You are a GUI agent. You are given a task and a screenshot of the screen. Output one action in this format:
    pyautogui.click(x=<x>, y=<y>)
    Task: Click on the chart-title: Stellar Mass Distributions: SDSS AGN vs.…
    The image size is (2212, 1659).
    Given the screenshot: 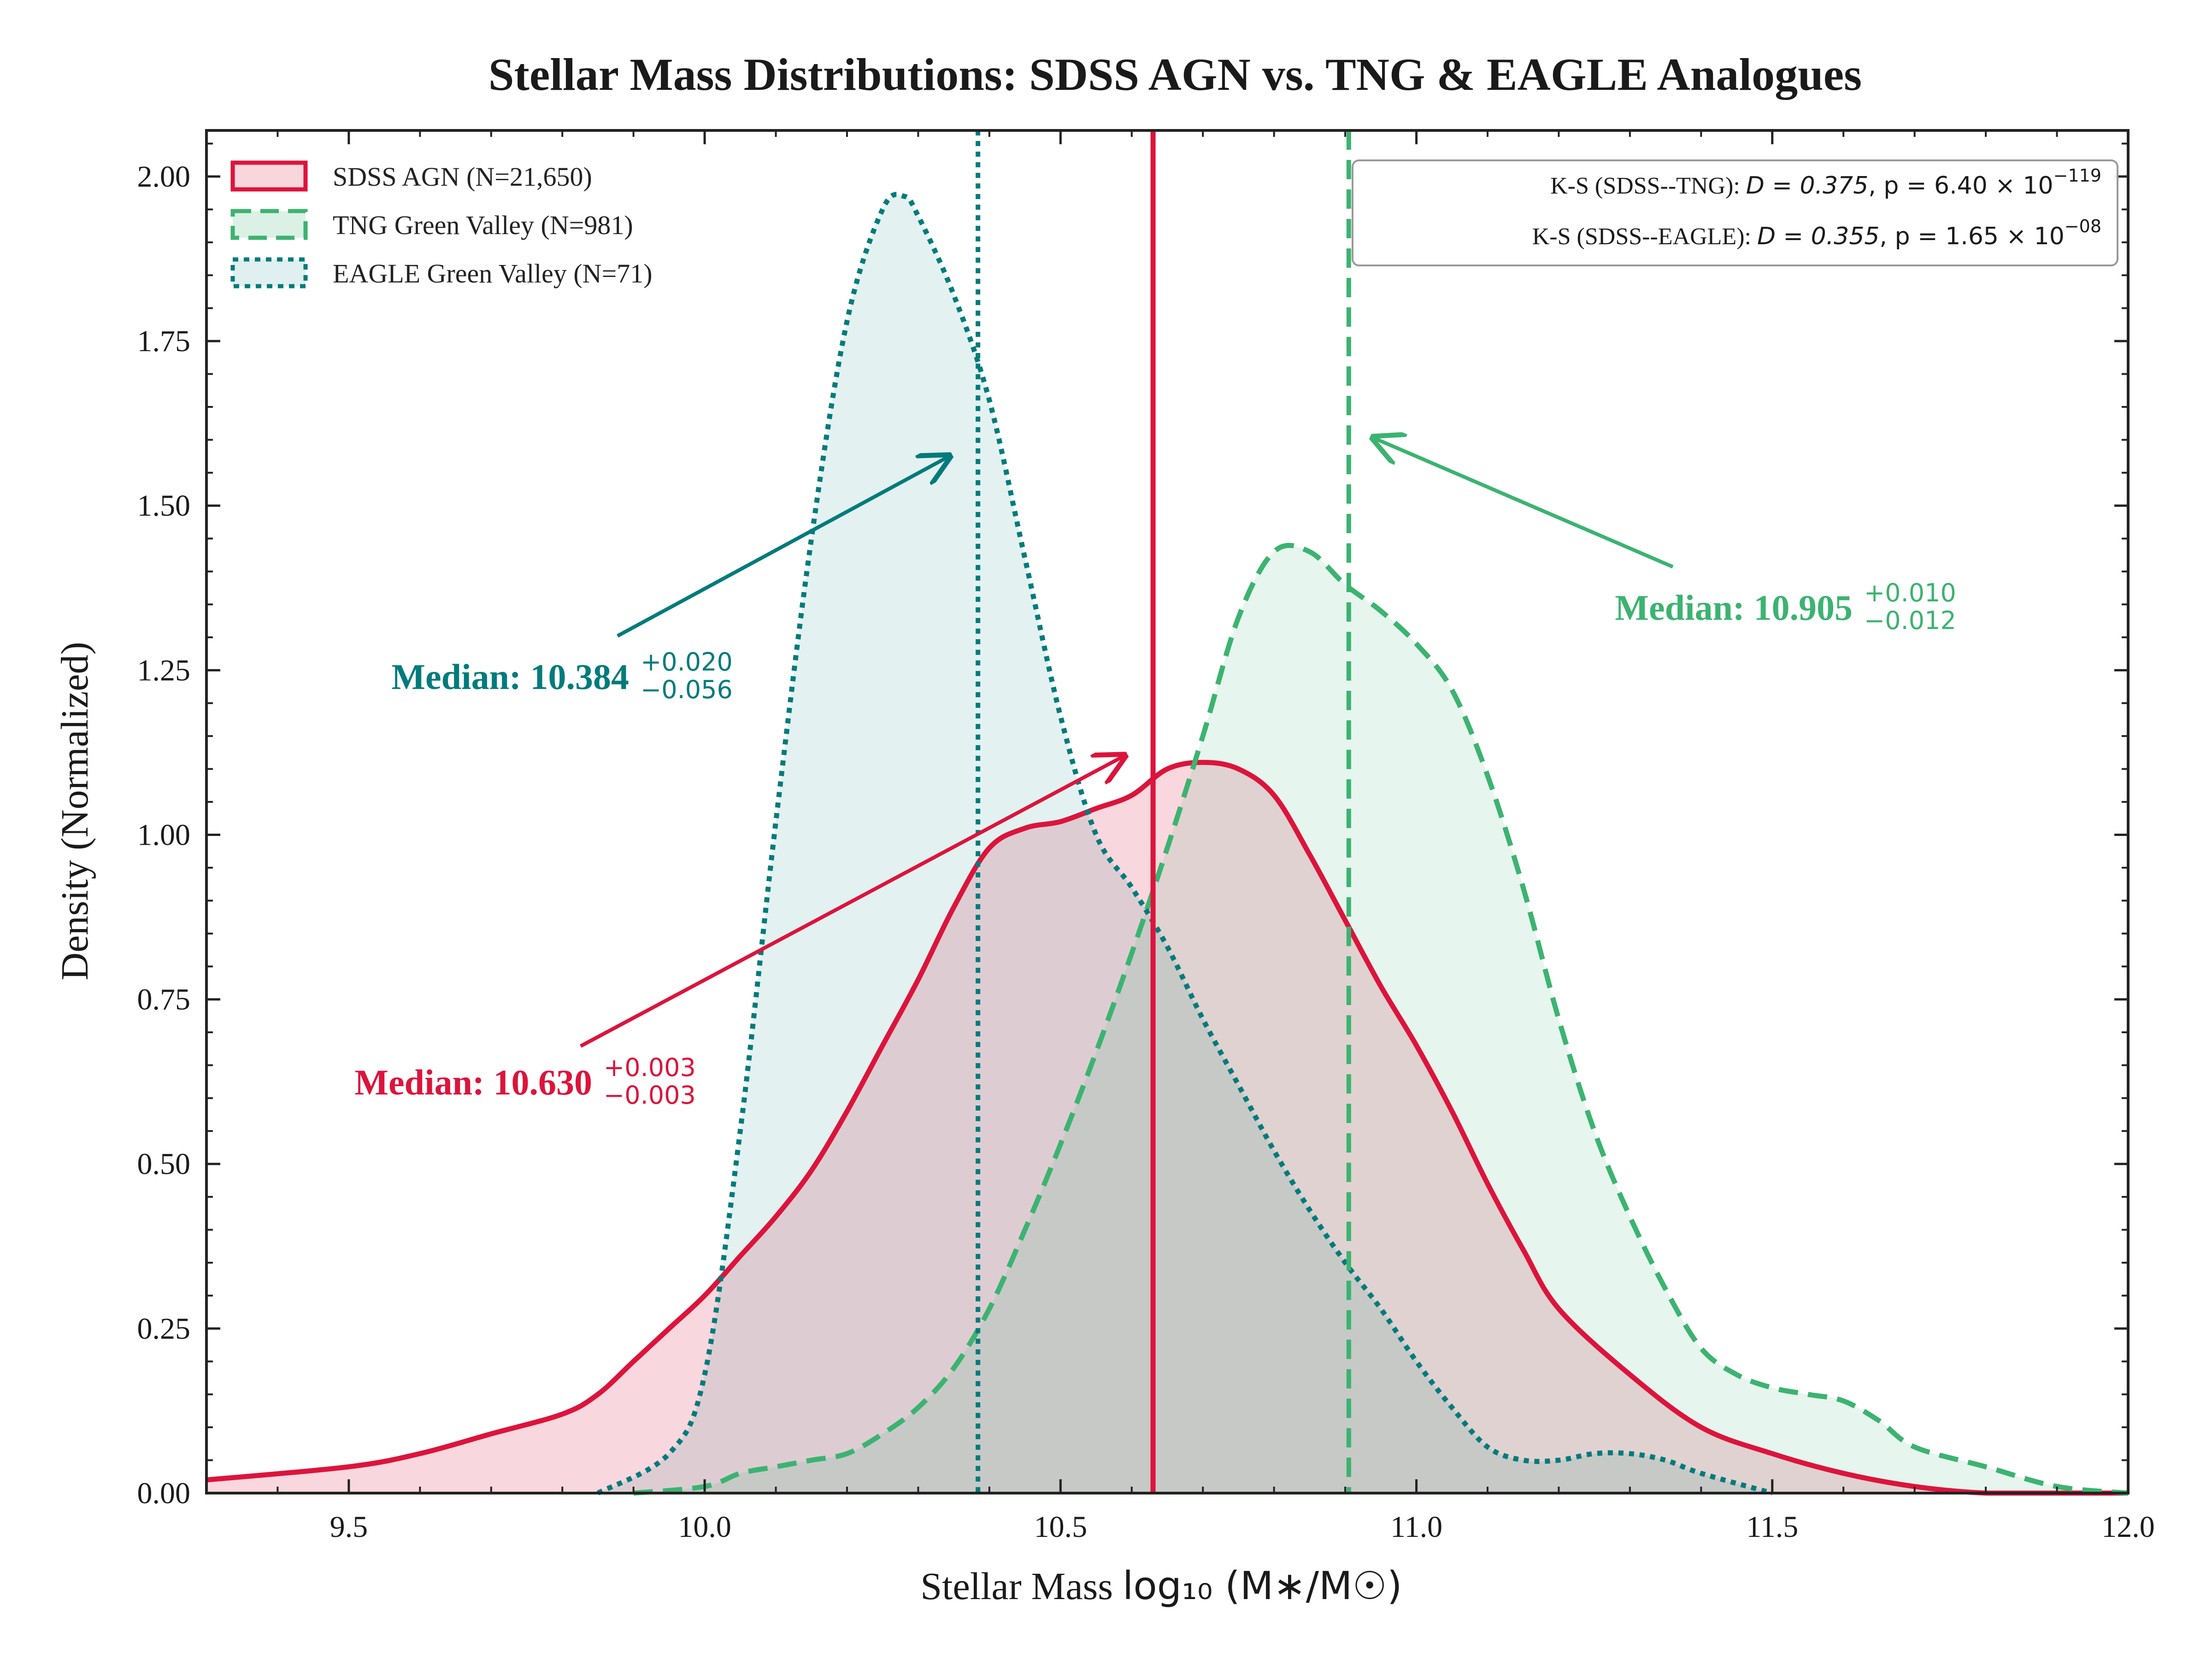 What is the action you would take?
    pyautogui.click(x=1175, y=74)
    